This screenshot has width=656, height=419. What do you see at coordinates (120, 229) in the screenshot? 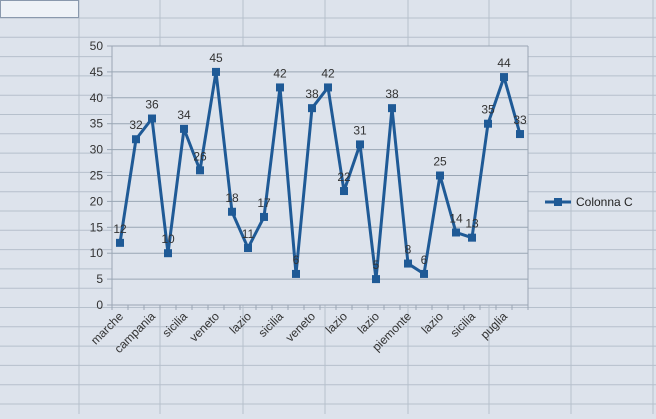
I see `data-label: 12` at bounding box center [120, 229].